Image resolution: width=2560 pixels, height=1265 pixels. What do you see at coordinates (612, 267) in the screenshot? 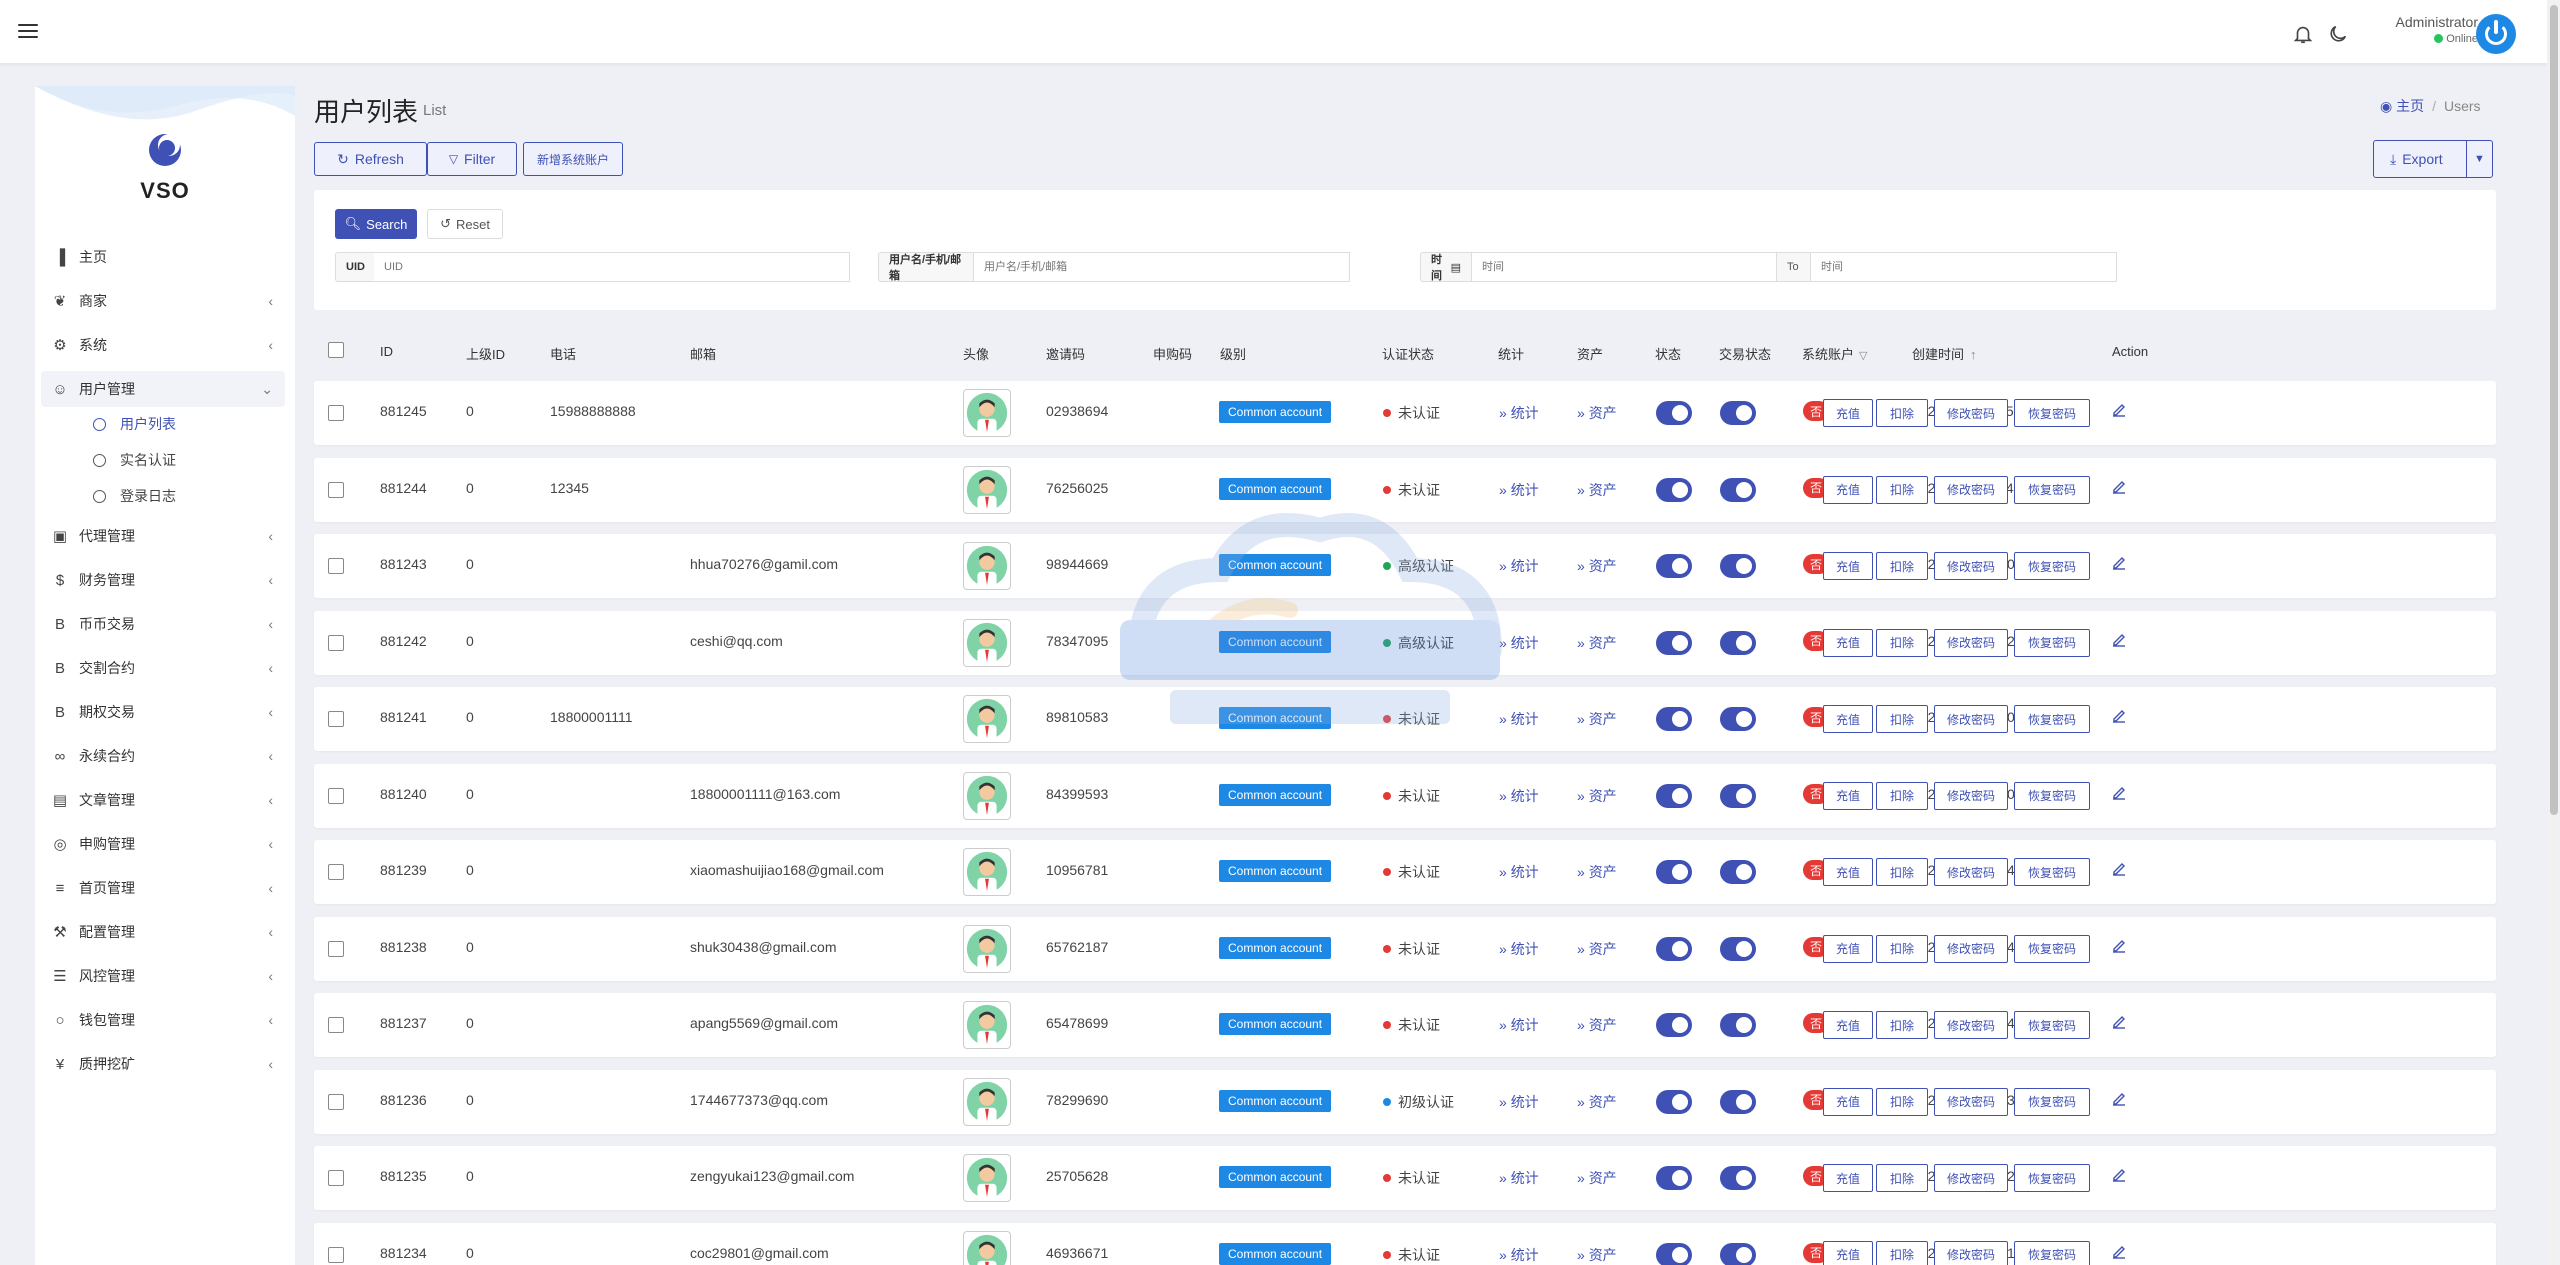
I see `uid-input` at bounding box center [612, 267].